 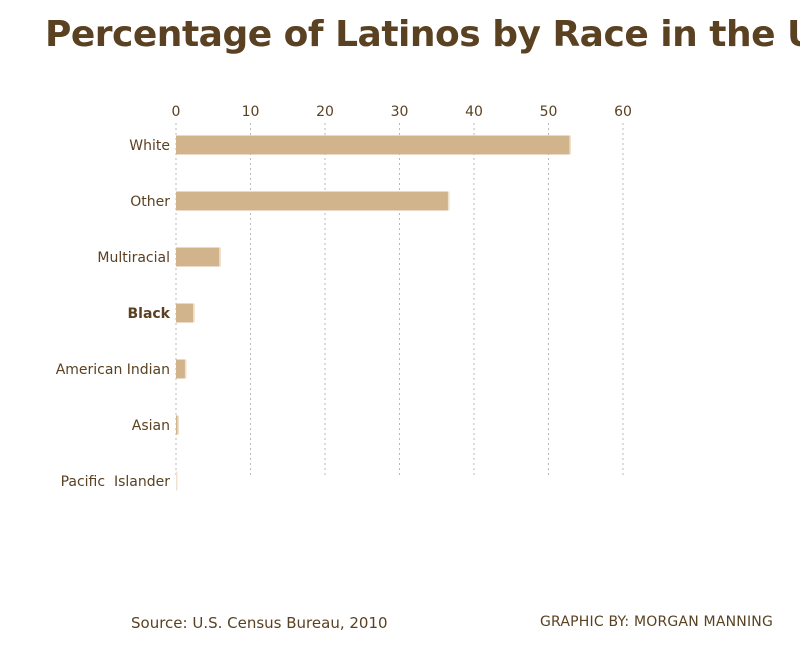 What do you see at coordinates (116, 482) in the screenshot?
I see `category-label-6: Pacific Islander` at bounding box center [116, 482].